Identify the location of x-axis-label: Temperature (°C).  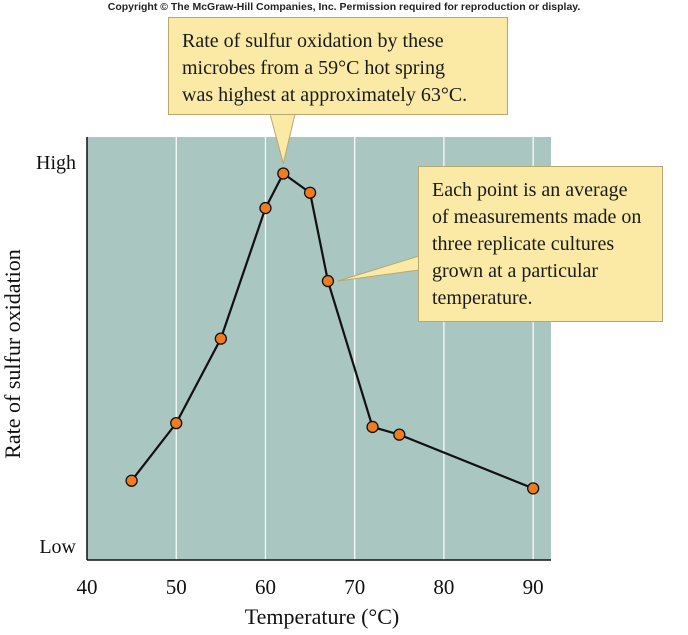
(322, 616).